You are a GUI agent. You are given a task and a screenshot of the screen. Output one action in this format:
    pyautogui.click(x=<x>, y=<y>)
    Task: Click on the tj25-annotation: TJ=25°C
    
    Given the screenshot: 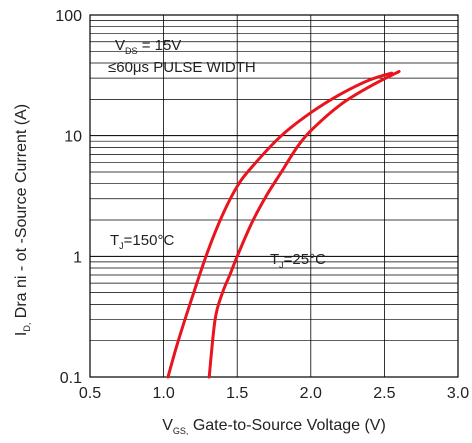 What is the action you would take?
    pyautogui.click(x=298, y=260)
    